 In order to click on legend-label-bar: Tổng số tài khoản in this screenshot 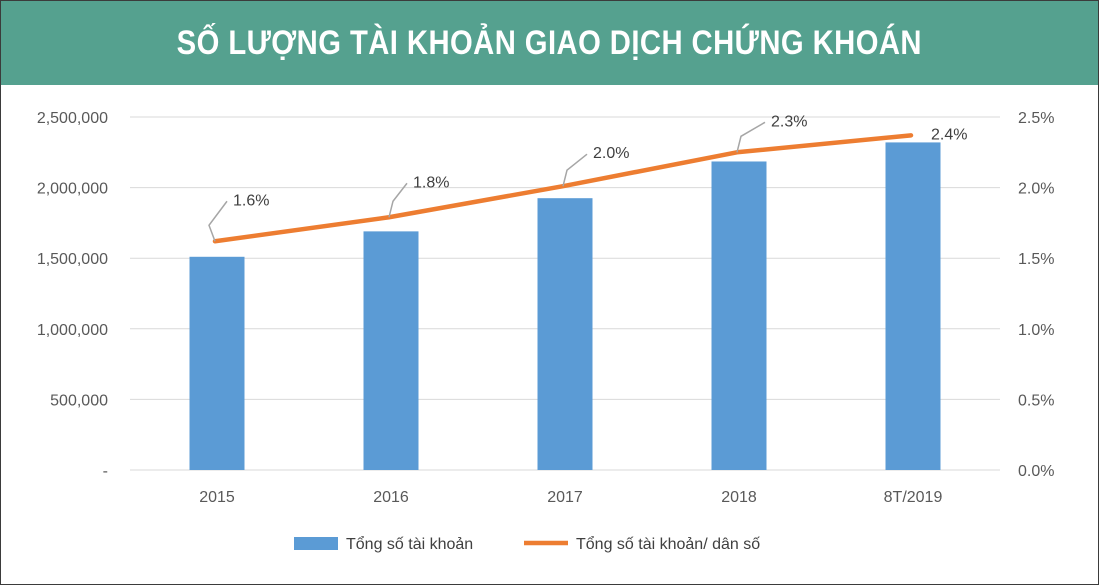, I will do `click(409, 544)`.